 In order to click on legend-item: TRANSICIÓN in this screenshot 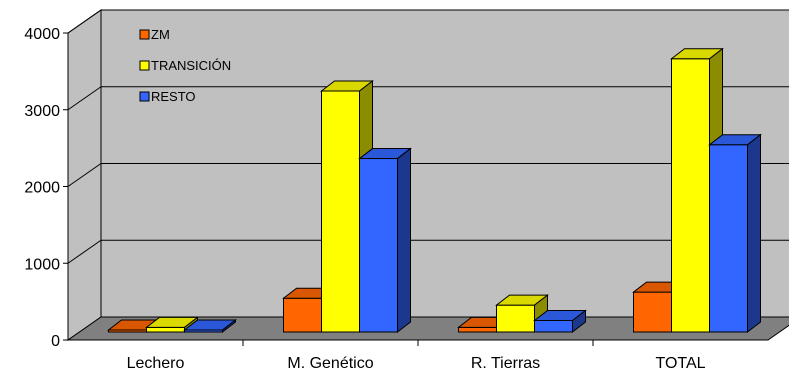, I will do `click(185, 65)`.